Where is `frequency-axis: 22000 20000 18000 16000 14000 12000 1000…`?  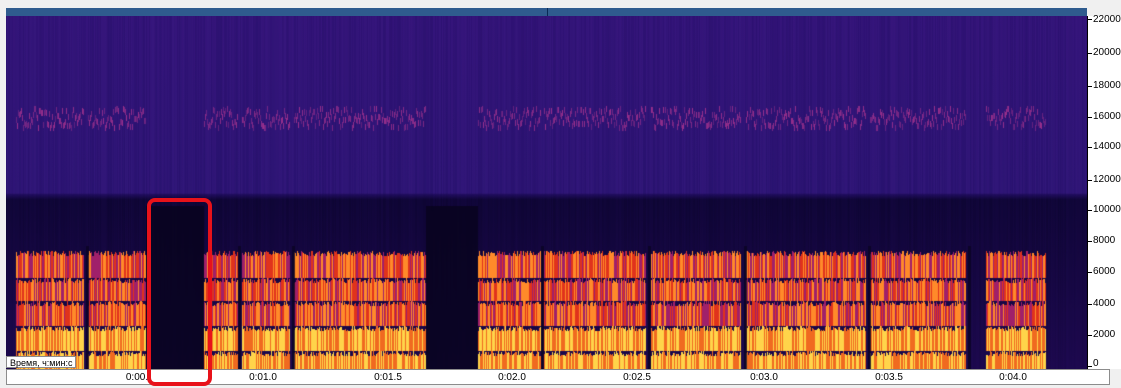 frequency-axis: 22000 20000 18000 16000 14000 12000 1000… is located at coordinates (1104, 191).